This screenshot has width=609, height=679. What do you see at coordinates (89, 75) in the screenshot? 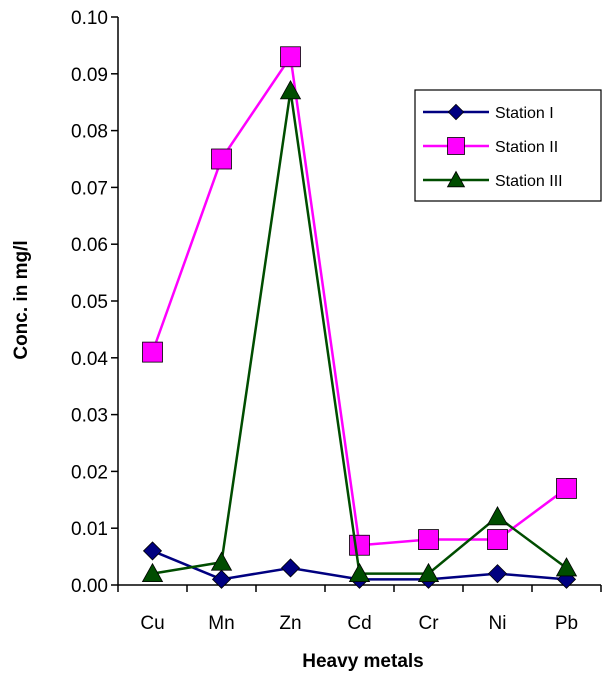
I see `y-tick-label: 0.09` at bounding box center [89, 75].